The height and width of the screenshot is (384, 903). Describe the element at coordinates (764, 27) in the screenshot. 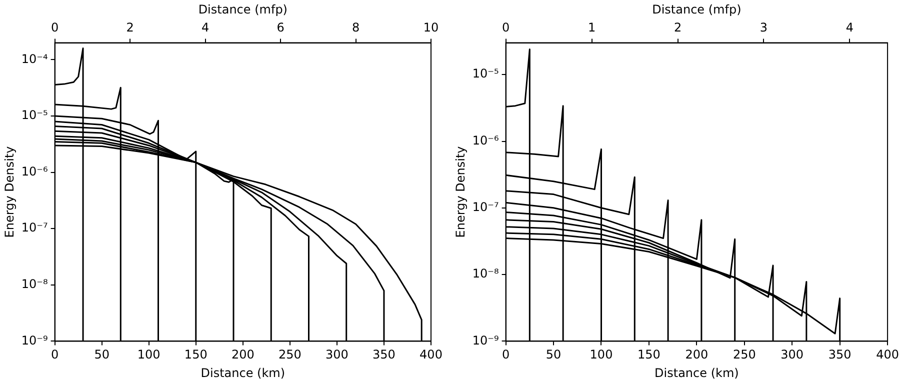

I see `x2-tick-label: 3` at that location.